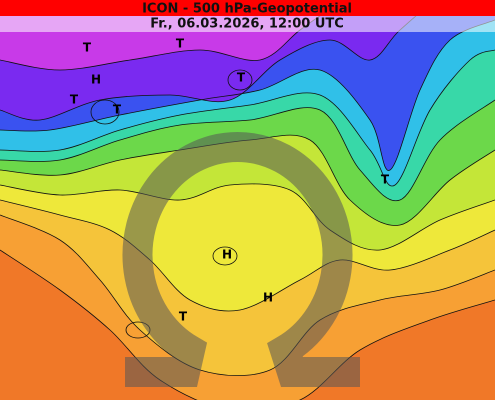 The width and height of the screenshot is (495, 400). I want to click on subtitle: Fr., 06.03.2026, 12:00 UTC, so click(247, 24).